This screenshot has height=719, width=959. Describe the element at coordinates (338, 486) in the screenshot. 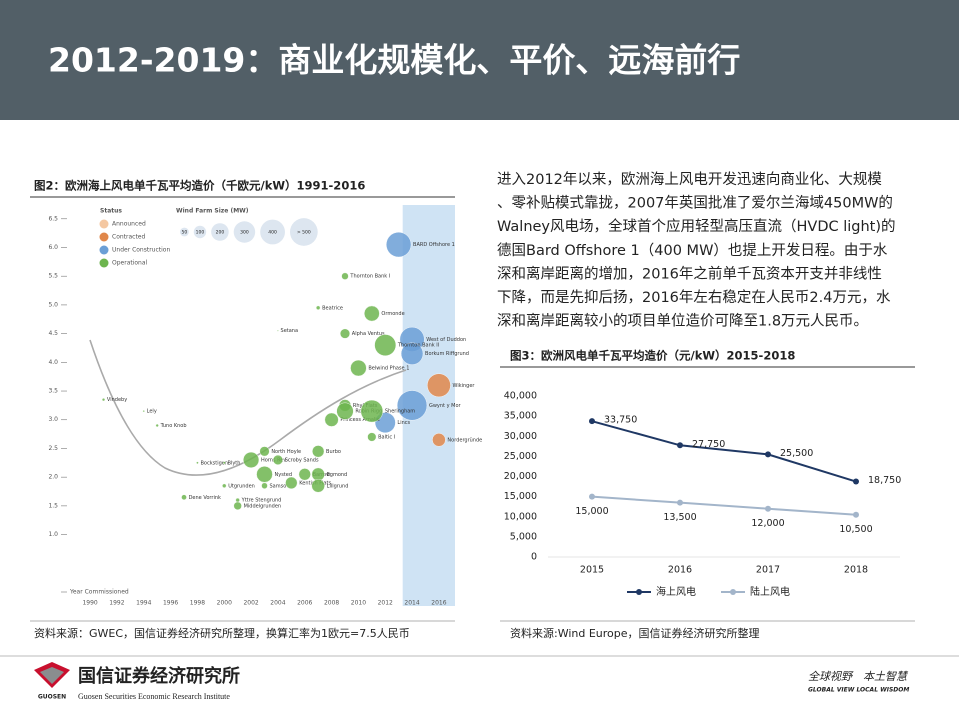

I see `bubble-label: Lillgrund` at that location.